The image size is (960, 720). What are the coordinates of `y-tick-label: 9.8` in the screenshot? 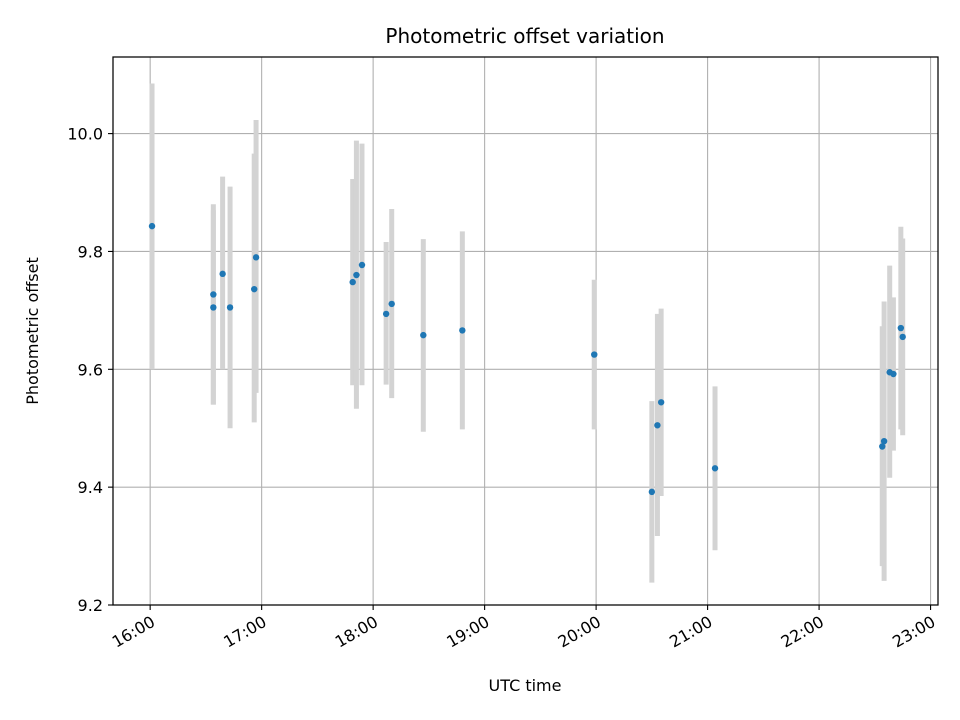 It's located at (90, 251).